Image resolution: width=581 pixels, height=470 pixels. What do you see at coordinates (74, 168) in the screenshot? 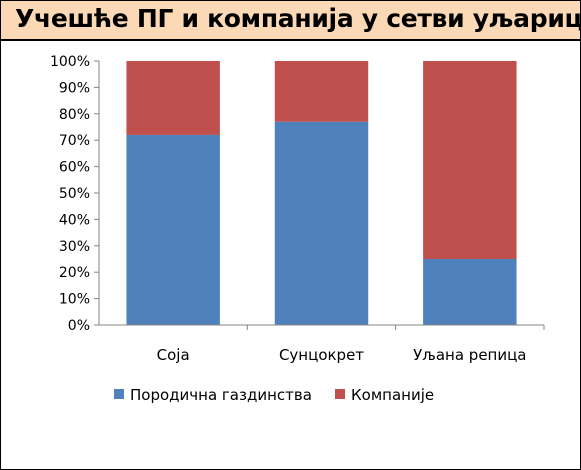
I see `y-tick-label: 60%` at bounding box center [74, 168].